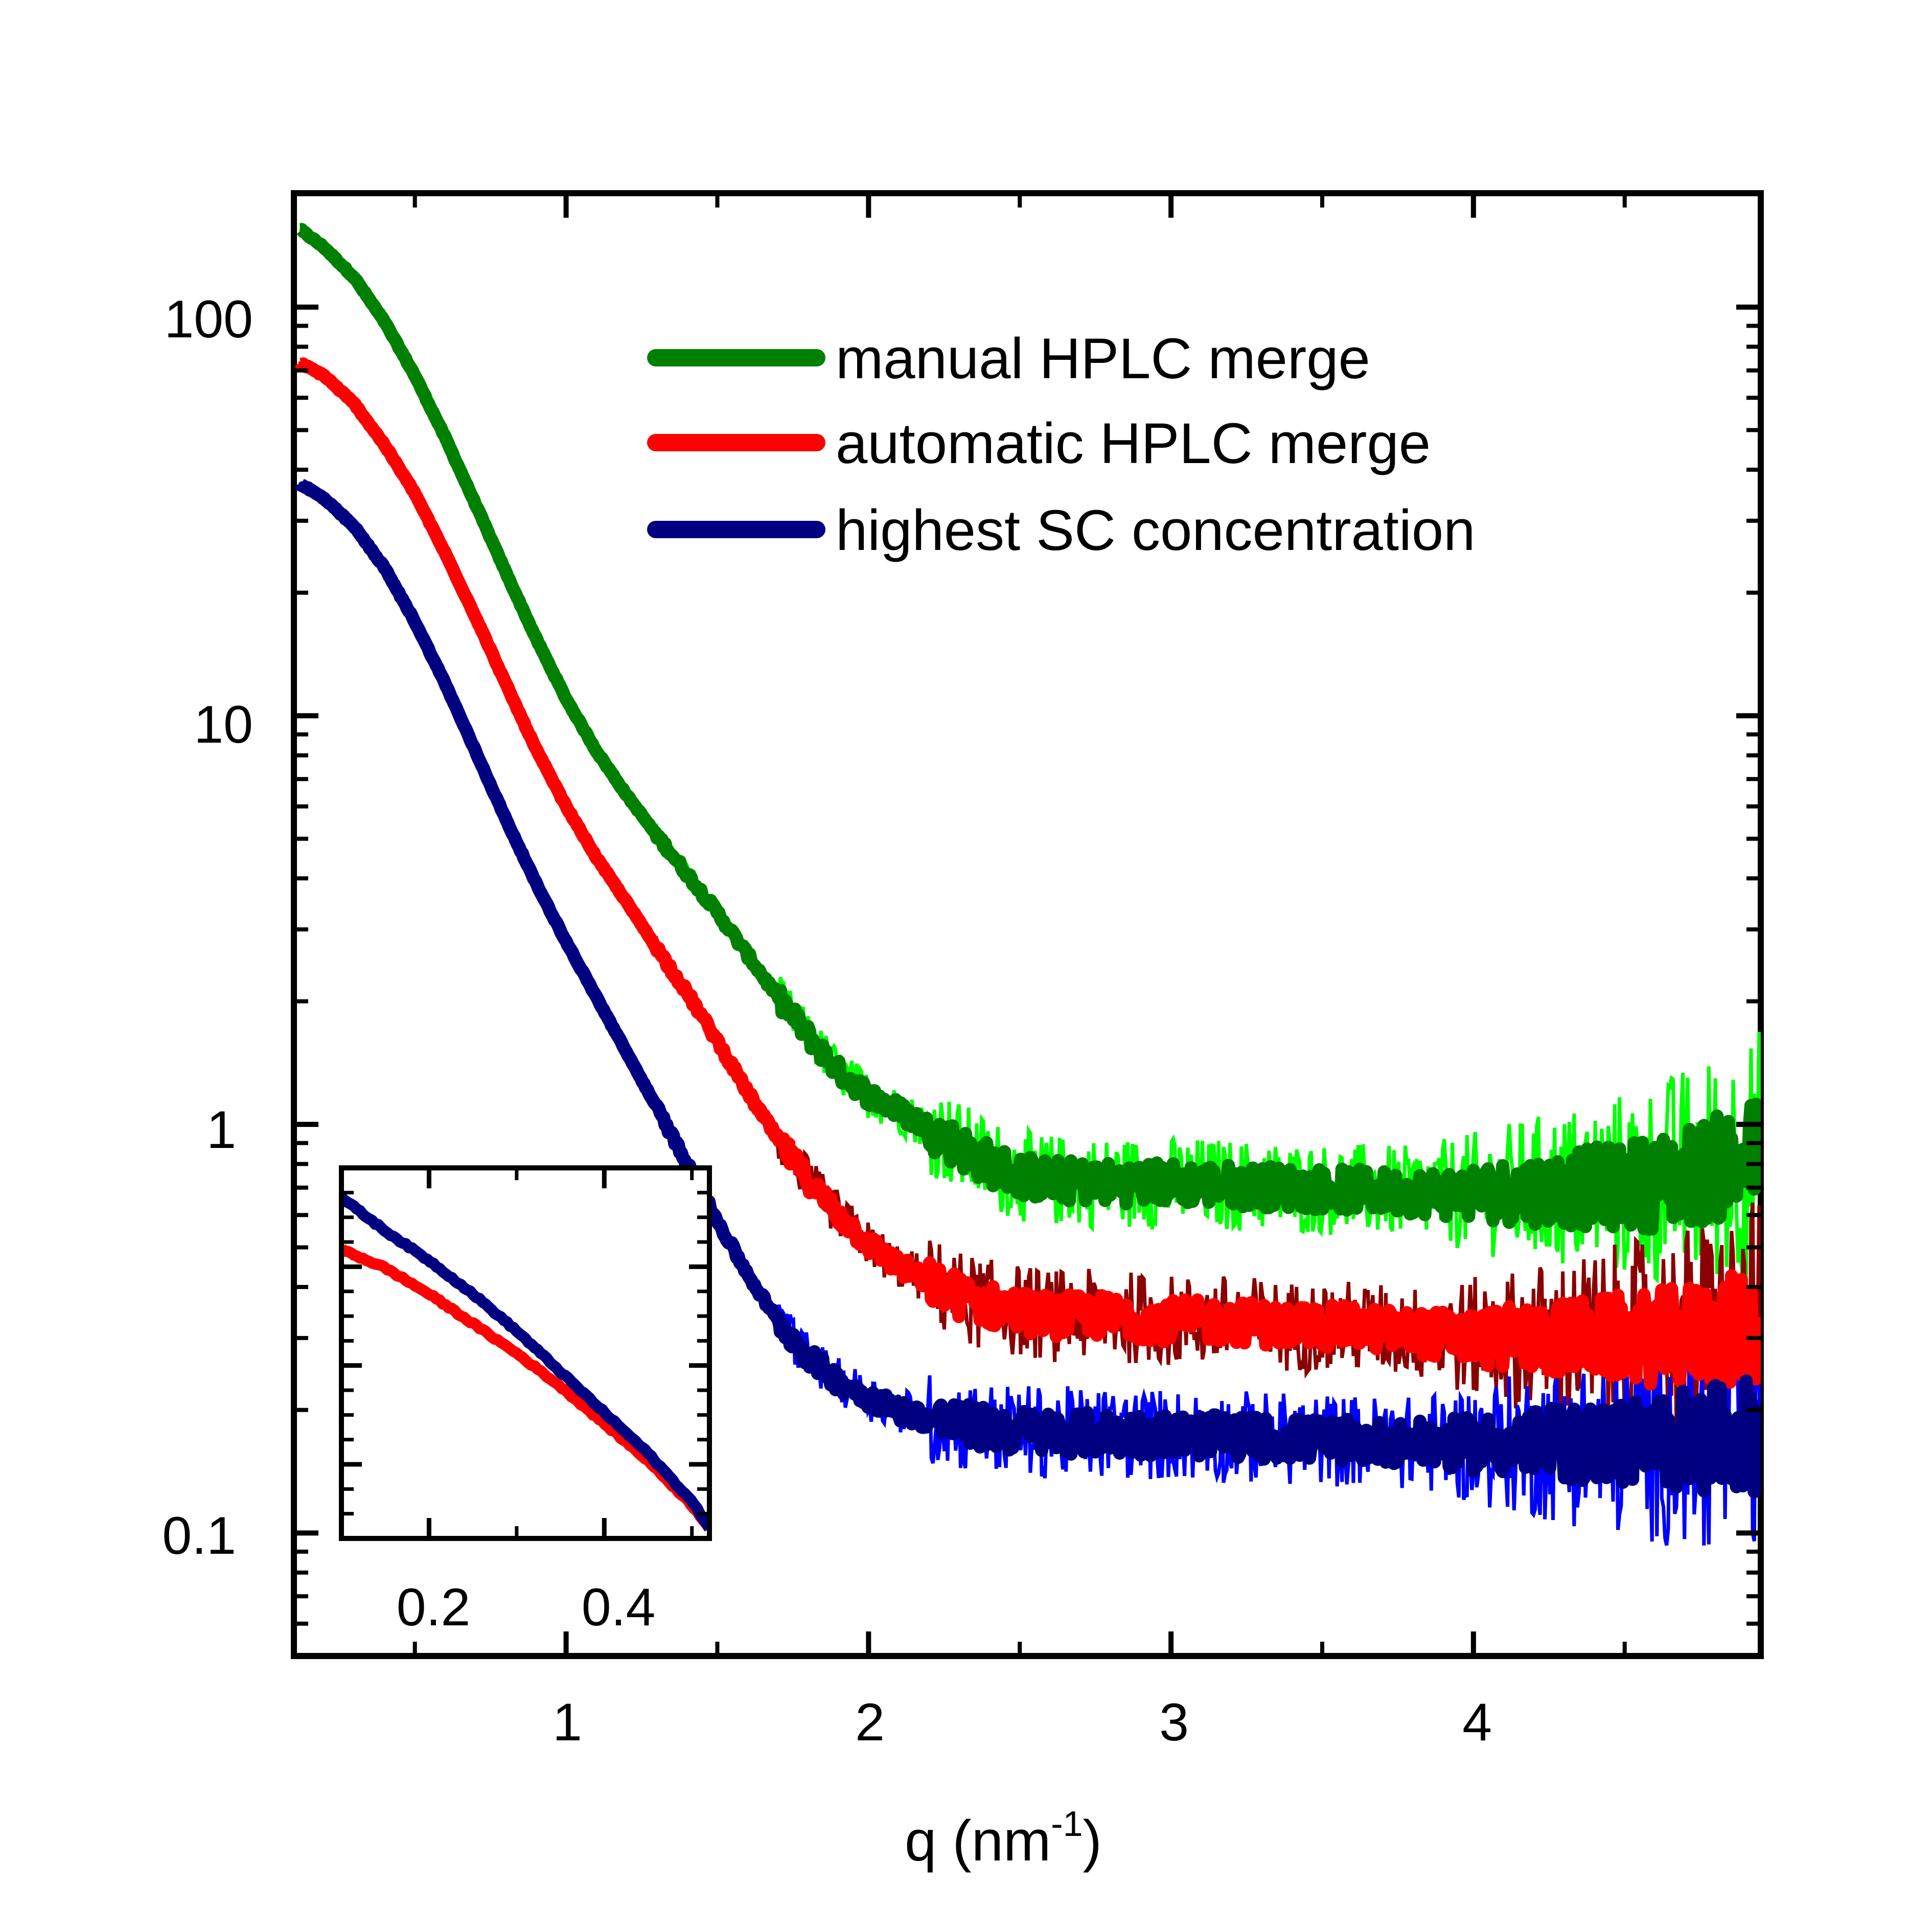 The image size is (1932, 1932). Describe the element at coordinates (1067, 1824) in the screenshot. I see `x-axis-title-superscript: -1` at that location.